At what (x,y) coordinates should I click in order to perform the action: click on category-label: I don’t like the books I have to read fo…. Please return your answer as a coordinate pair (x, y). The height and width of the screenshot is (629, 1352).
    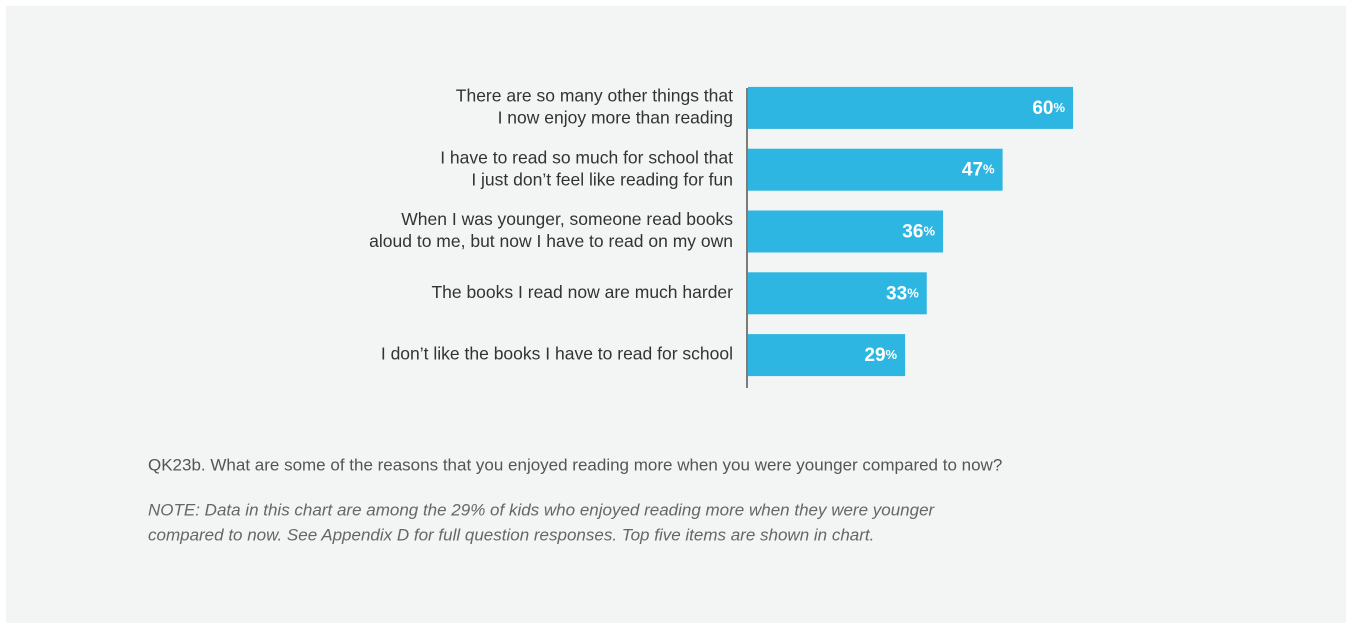
    Looking at the image, I should click on (557, 354).